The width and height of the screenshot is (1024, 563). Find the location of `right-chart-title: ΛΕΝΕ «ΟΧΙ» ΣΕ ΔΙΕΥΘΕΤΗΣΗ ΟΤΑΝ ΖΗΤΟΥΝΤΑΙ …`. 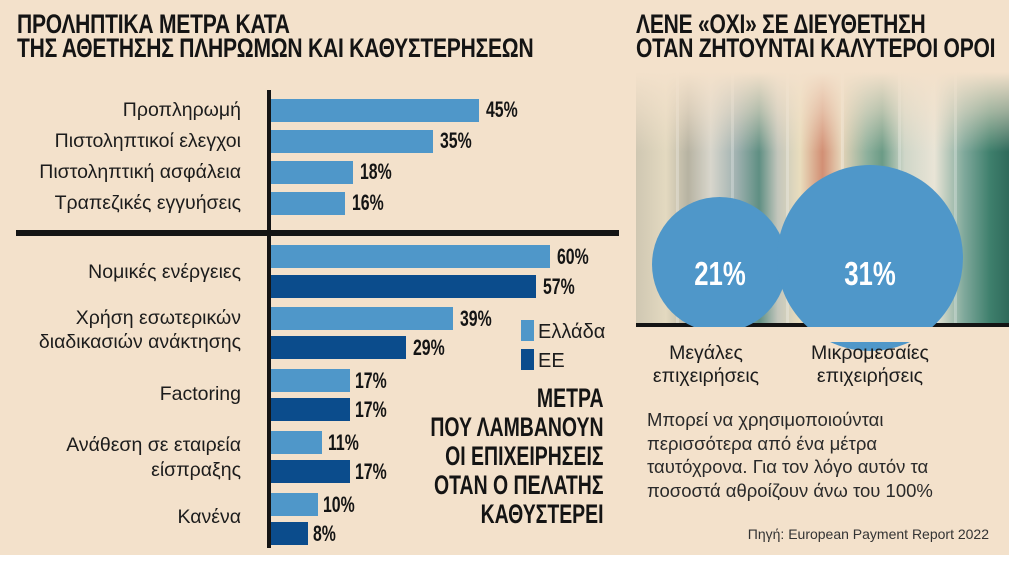

right-chart-title: ΛΕΝΕ «ΟΧΙ» ΣΕ ΔΙΕΥΘΕΤΗΣΗ ΟΤΑΝ ΖΗΤΟΥΝΤΑΙ … is located at coordinates (816, 36).